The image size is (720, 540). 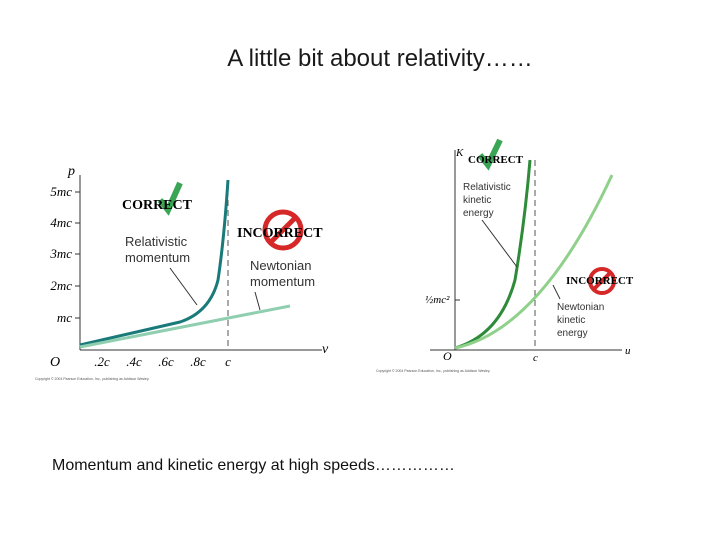 I want to click on x-tick-label: .4c, so click(x=134, y=361).